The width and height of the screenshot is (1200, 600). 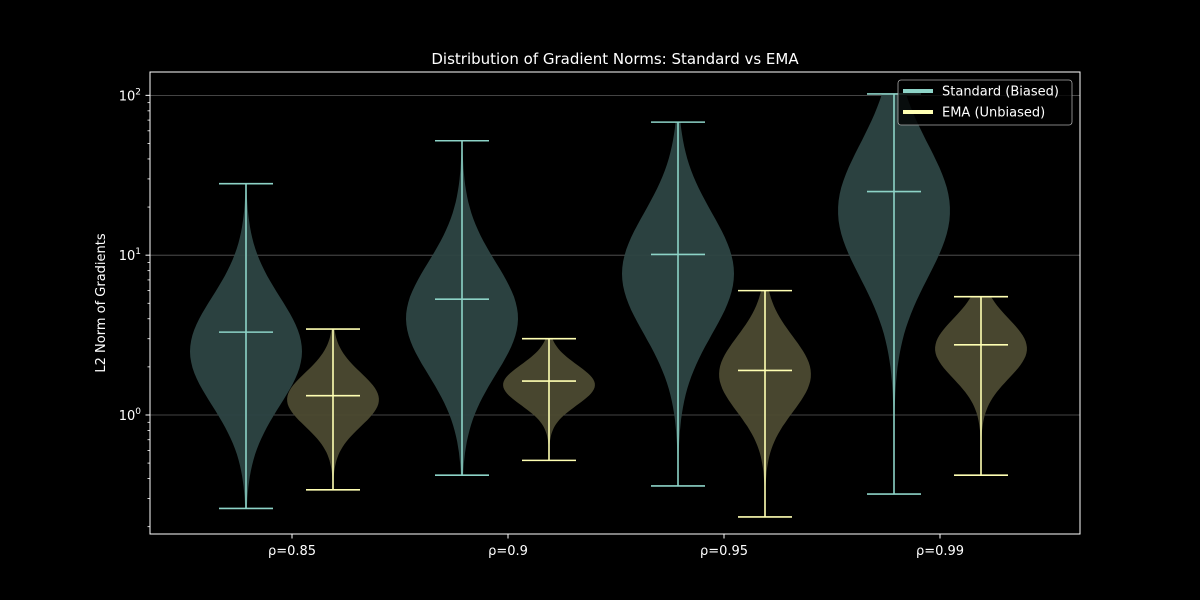 What do you see at coordinates (940, 551) in the screenshot?
I see `x-tick-label-3: ρ=0.99` at bounding box center [940, 551].